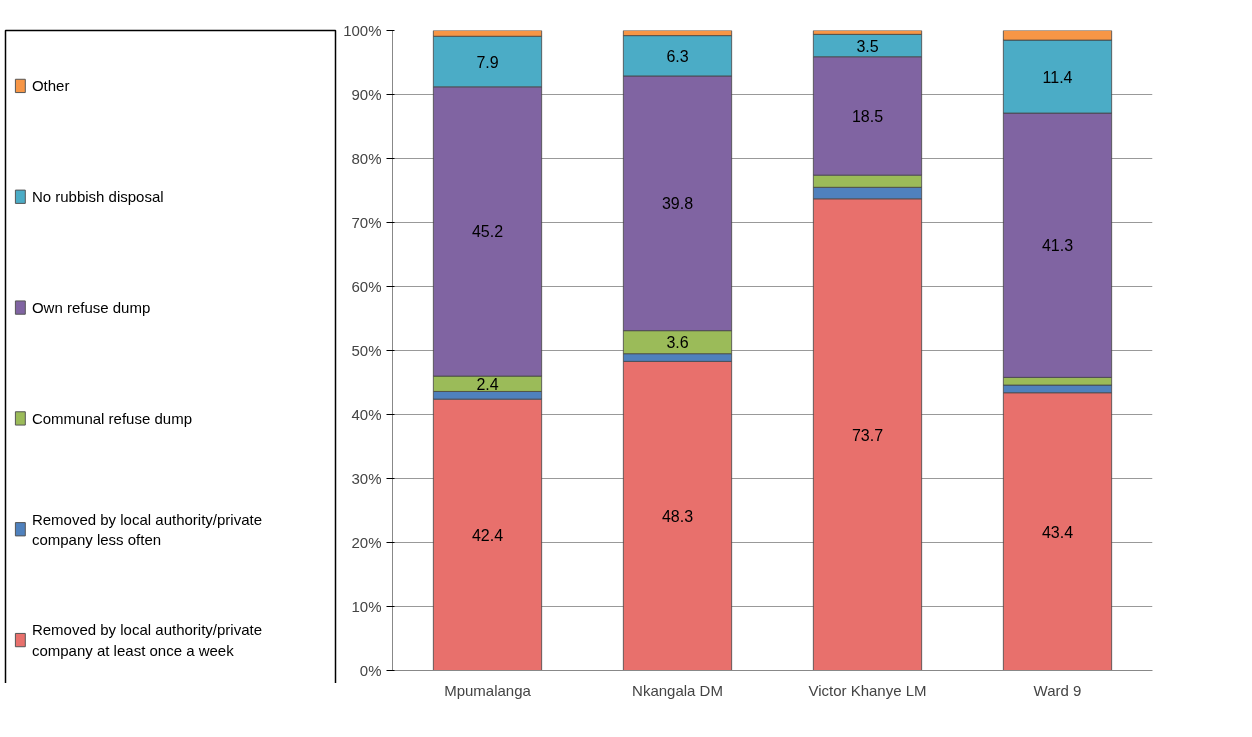  I want to click on data-label: 48.3, so click(677, 516).